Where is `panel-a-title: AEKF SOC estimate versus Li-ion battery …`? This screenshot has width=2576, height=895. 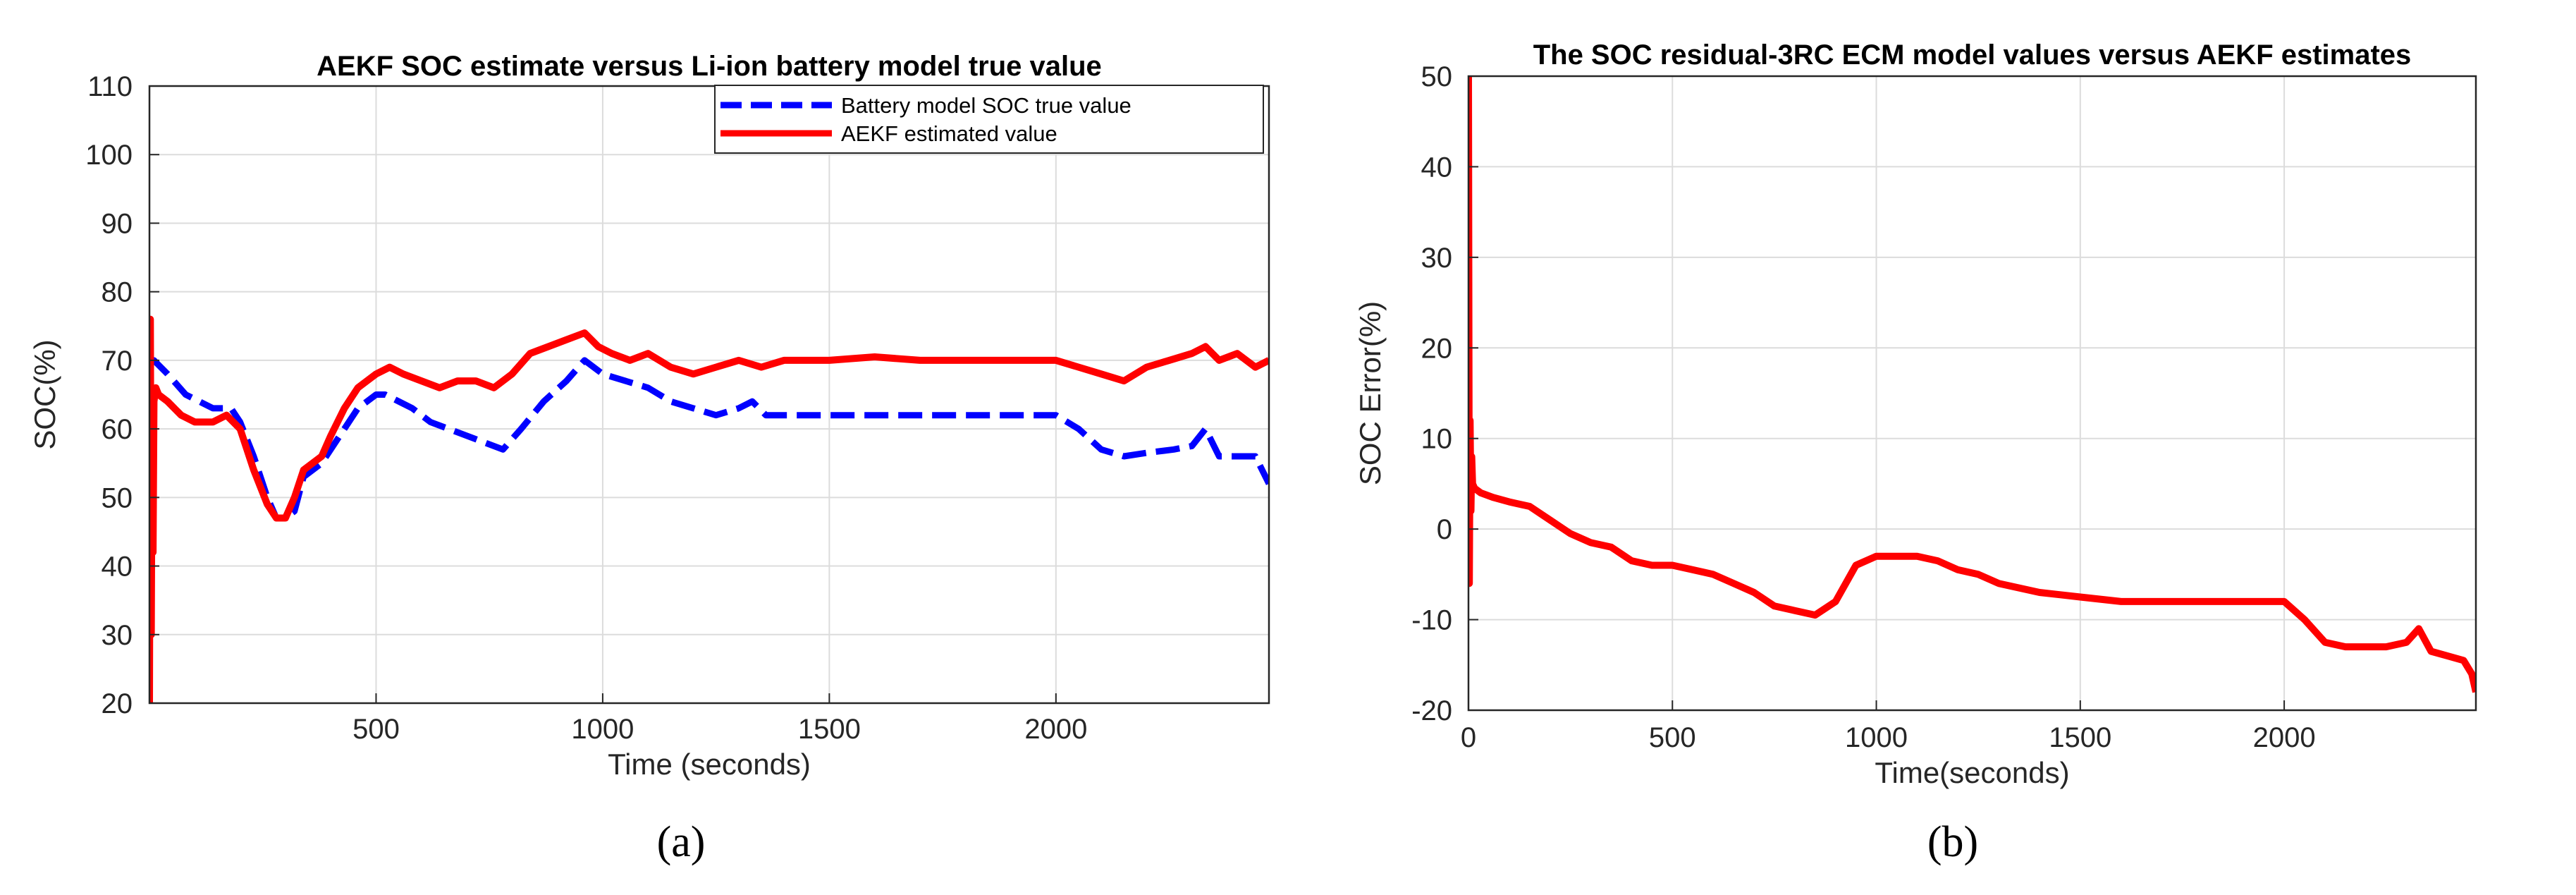 panel-a-title: AEKF SOC estimate versus Li-ion battery … is located at coordinates (709, 66).